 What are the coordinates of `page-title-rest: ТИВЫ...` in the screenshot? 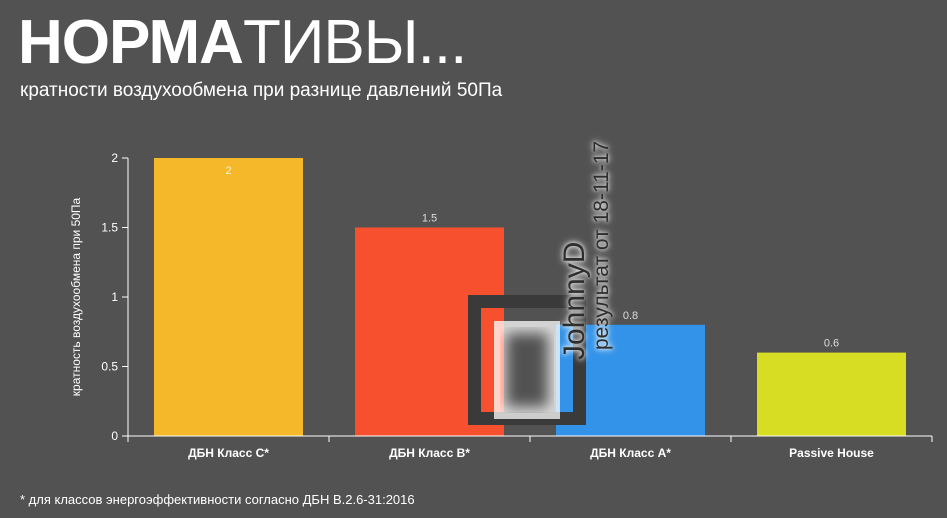 It's located at (354, 42).